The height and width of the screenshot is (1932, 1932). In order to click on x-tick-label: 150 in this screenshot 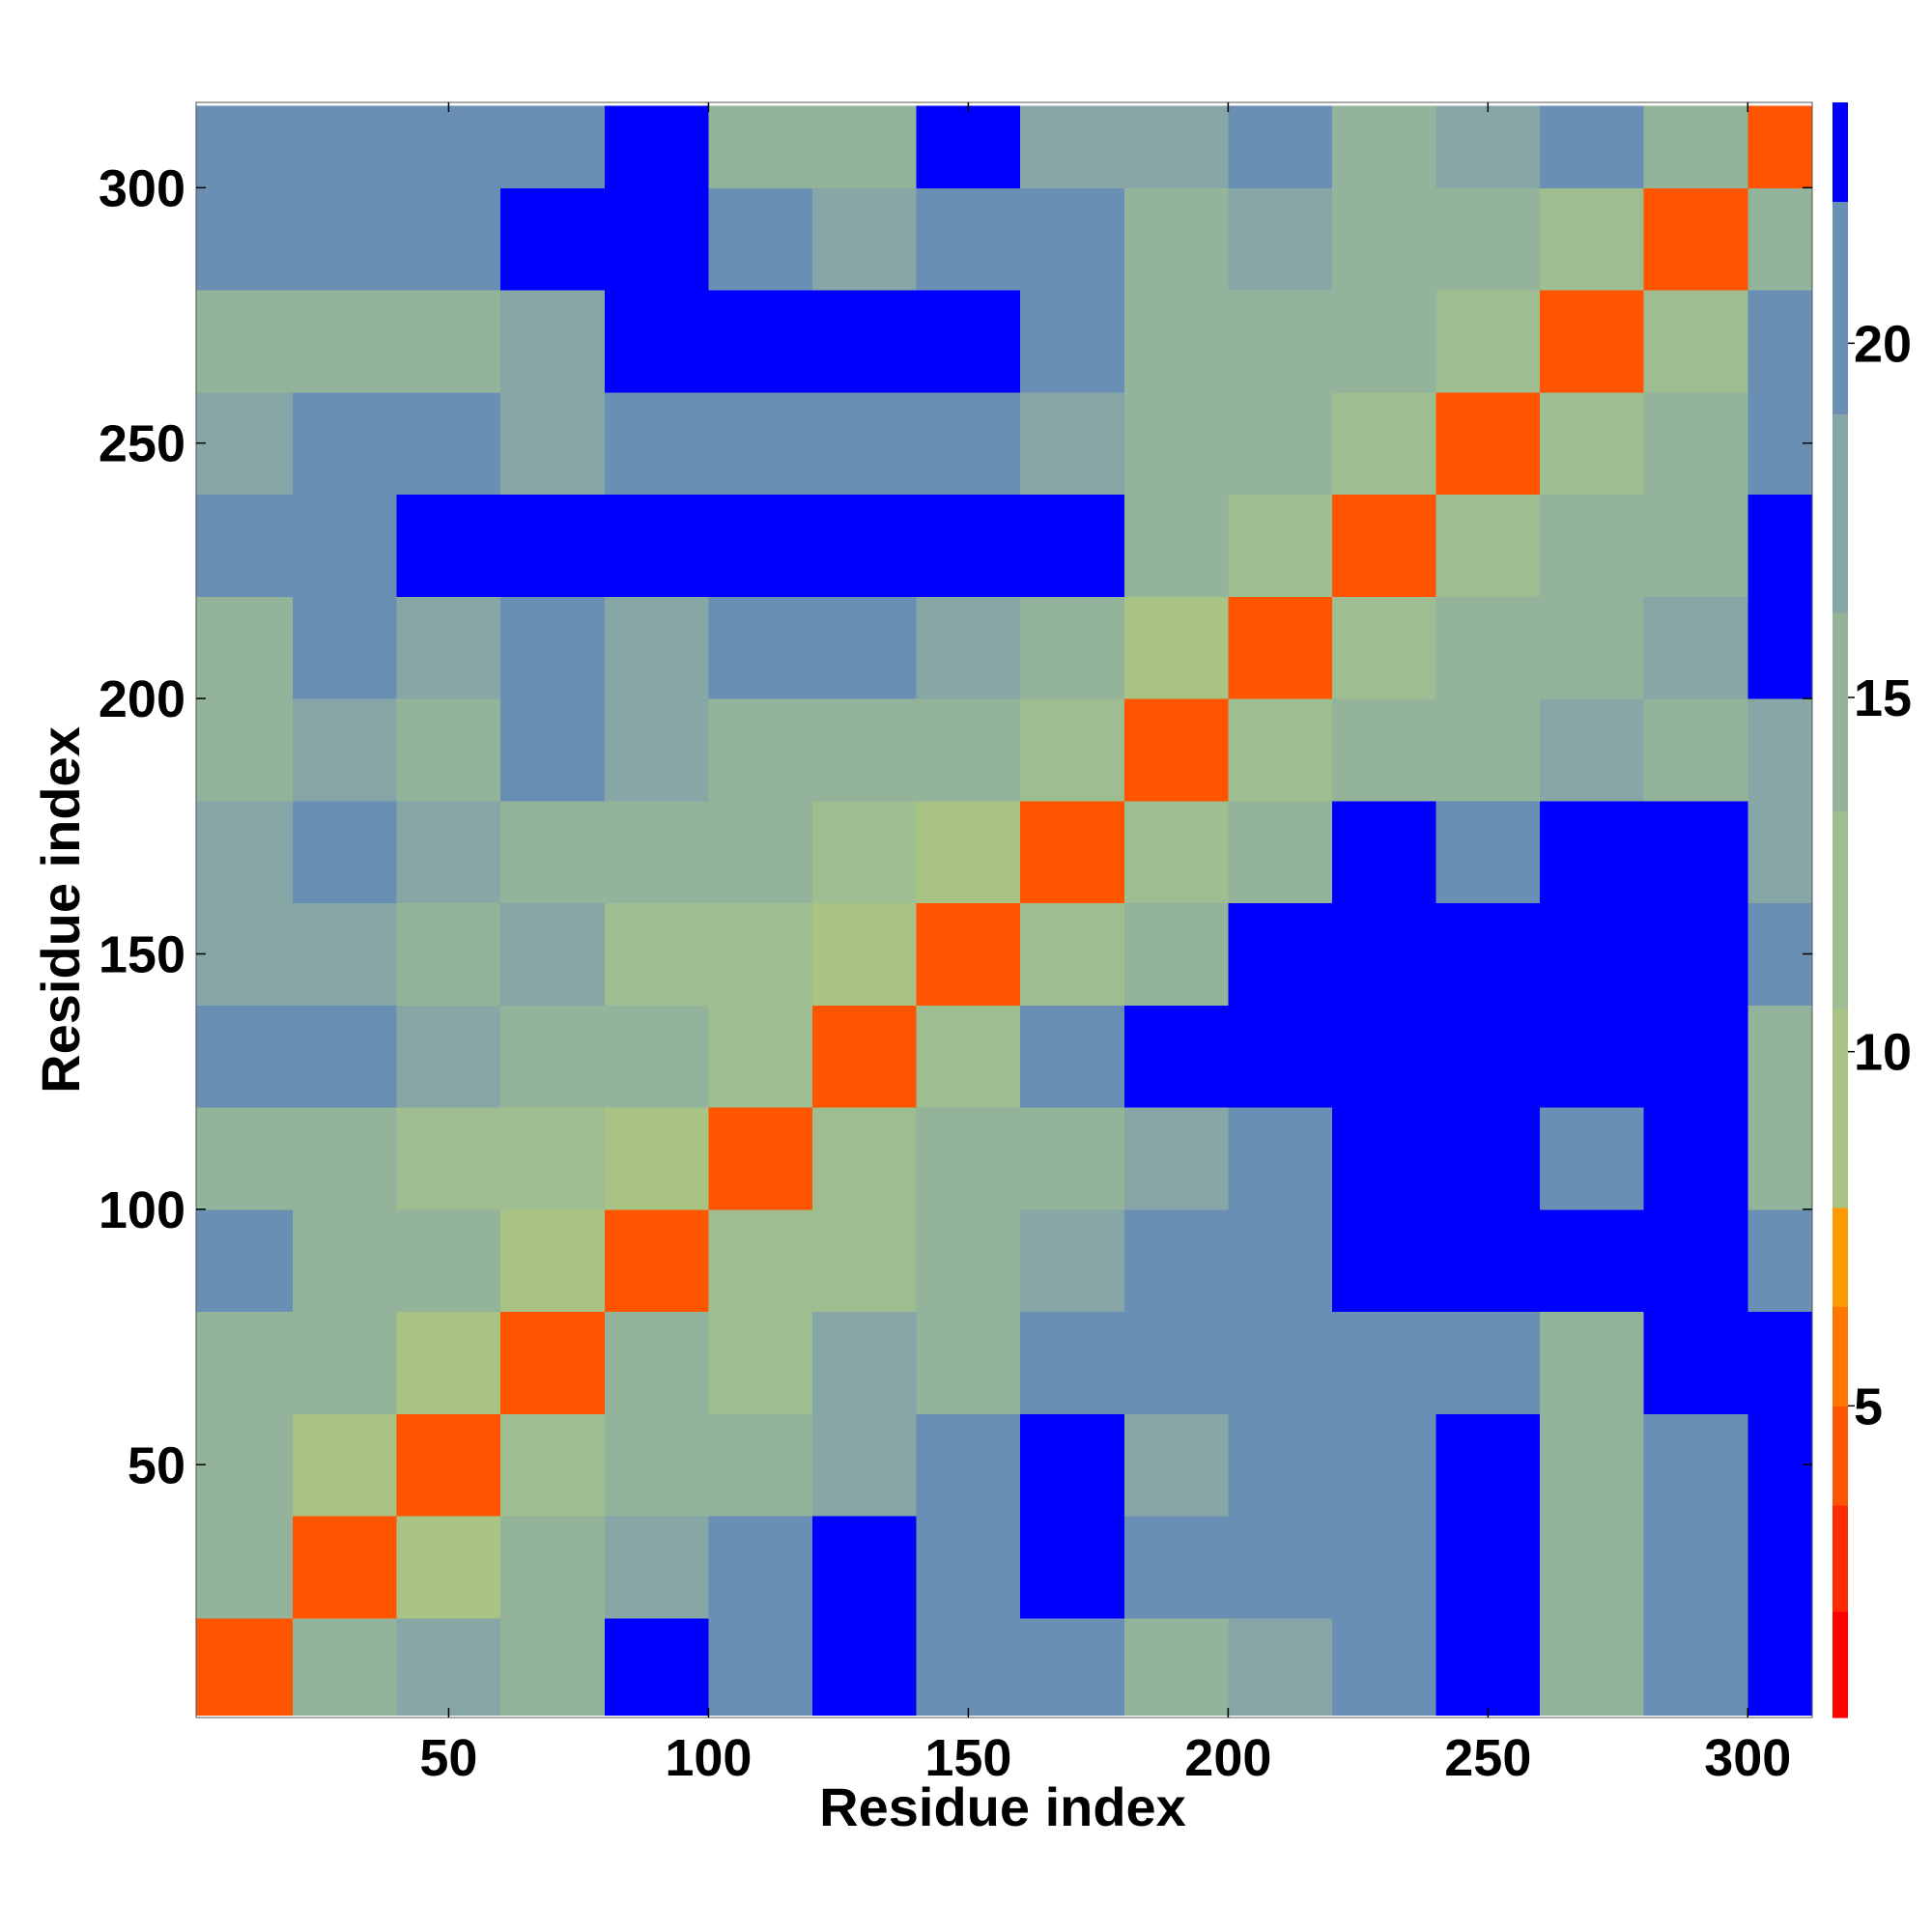, I will do `click(967, 1758)`.